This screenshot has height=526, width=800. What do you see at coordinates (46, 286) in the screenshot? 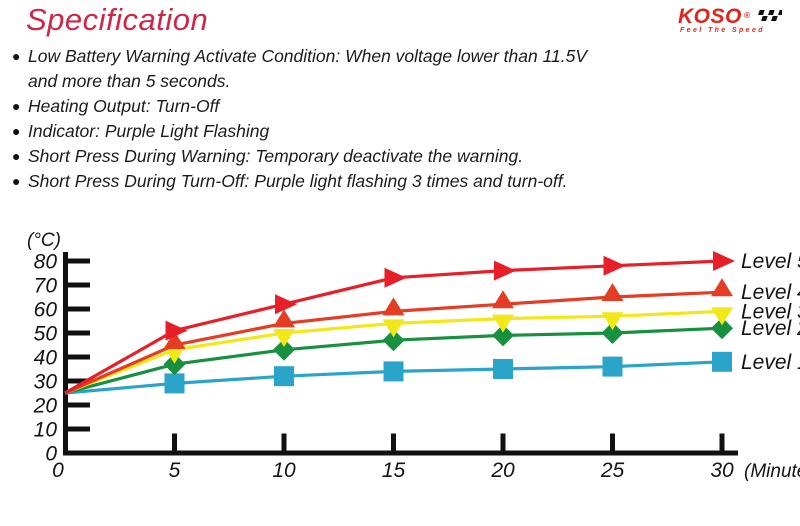
I see `y-tick-label: 70` at bounding box center [46, 286].